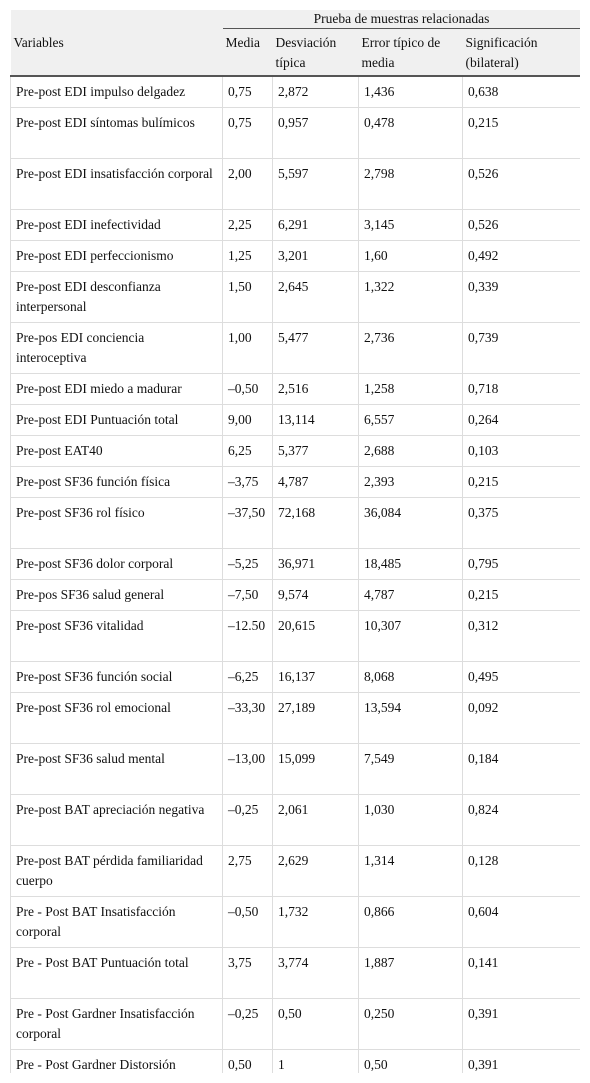  I want to click on value-cell: 10,307, so click(410, 636).